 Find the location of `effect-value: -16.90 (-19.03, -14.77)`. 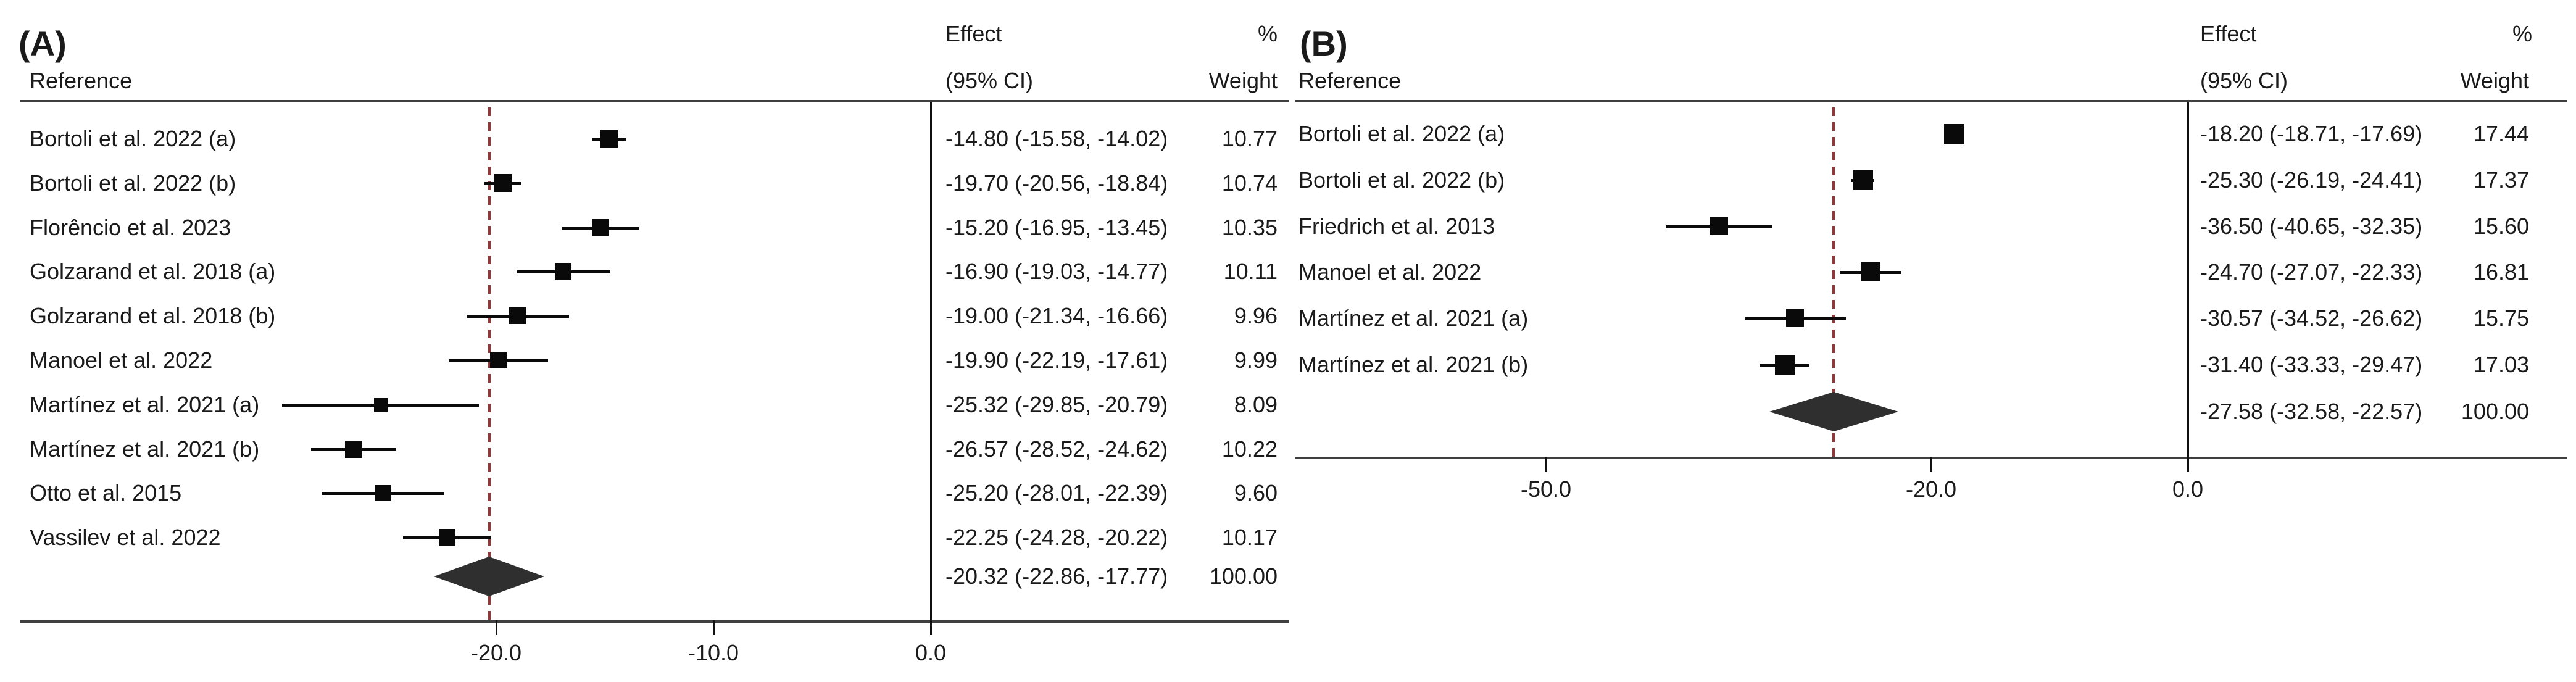

effect-value: -16.90 (-19.03, -14.77) is located at coordinates (1056, 271).